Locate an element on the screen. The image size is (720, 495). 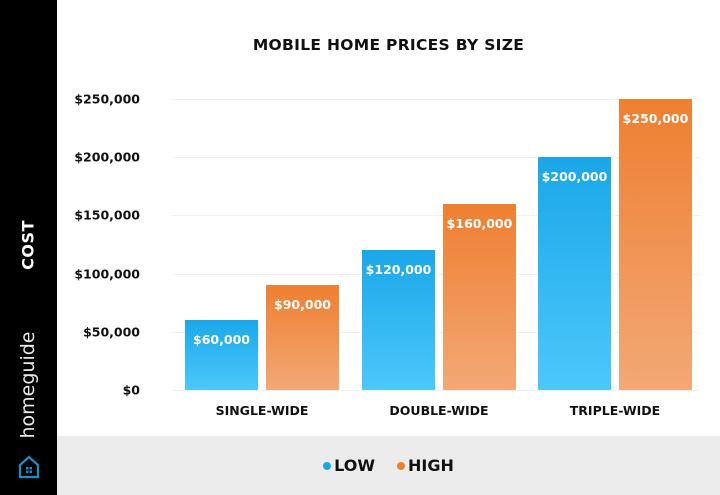
sidebar: COST homeguide is located at coordinates (28, 247).